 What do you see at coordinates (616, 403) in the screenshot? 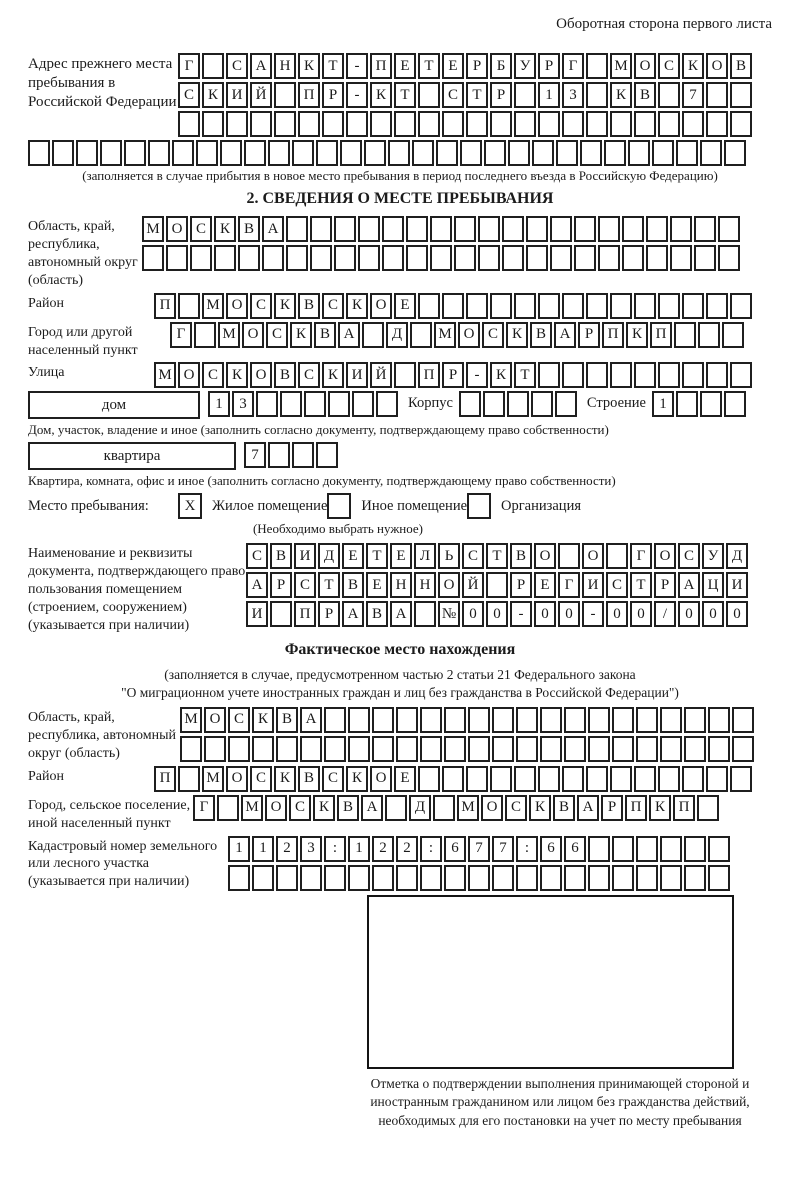
I see `stroenie-label: Строение` at bounding box center [616, 403].